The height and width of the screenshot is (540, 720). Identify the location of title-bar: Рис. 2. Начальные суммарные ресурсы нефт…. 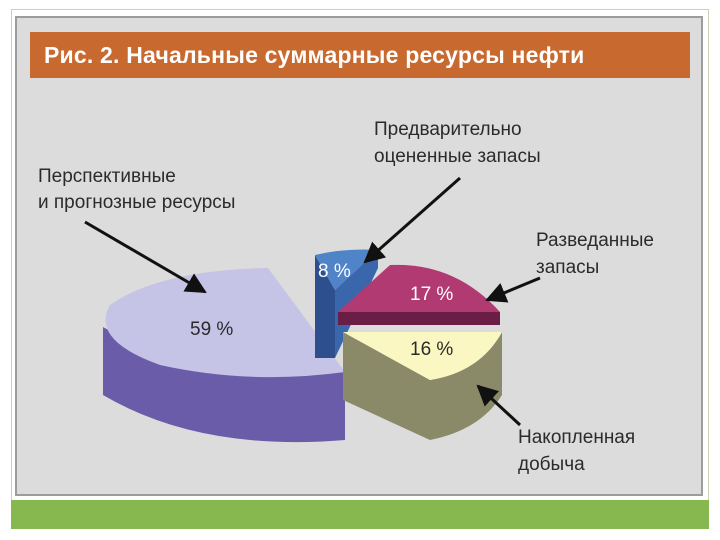
(360, 55).